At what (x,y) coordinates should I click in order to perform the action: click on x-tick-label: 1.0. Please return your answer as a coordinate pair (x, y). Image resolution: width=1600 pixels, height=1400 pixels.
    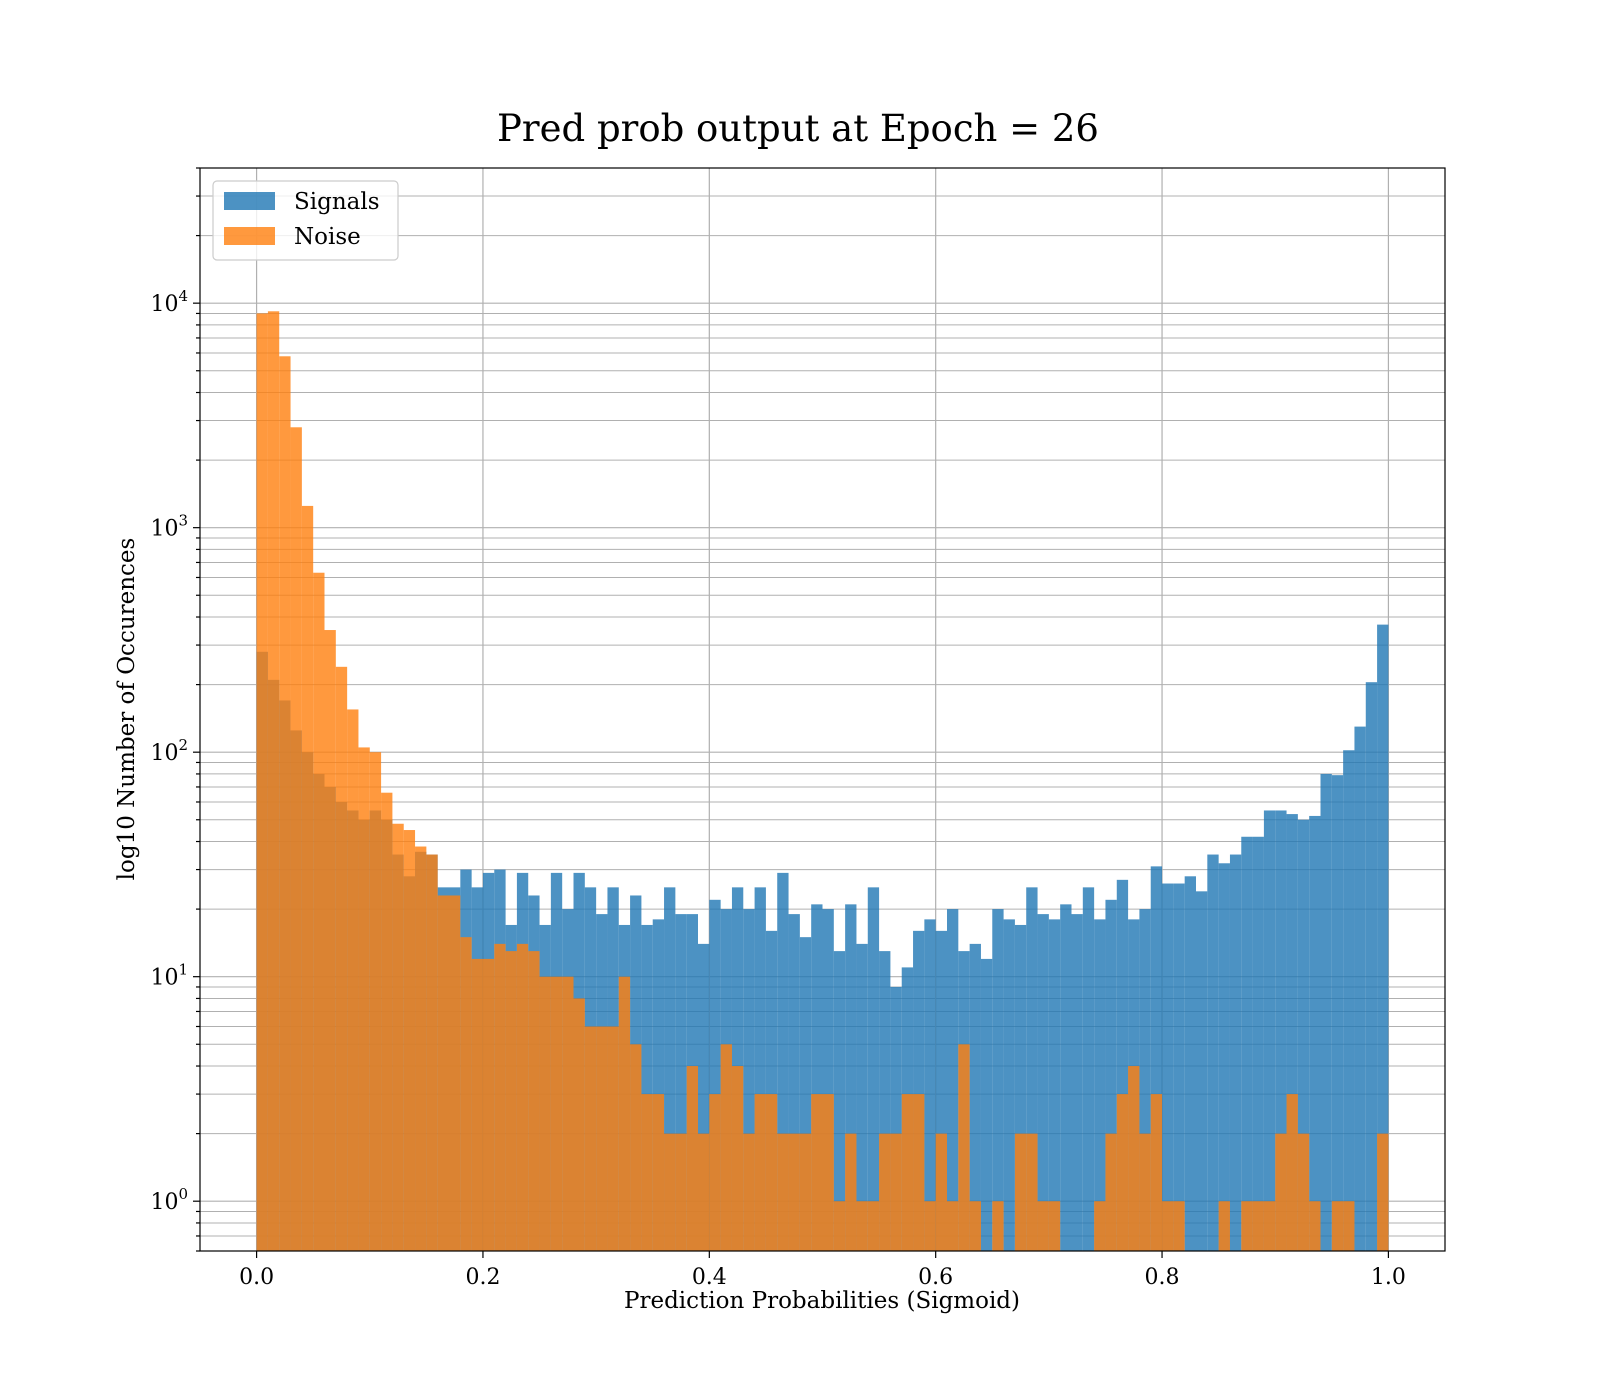
    Looking at the image, I should click on (1388, 1277).